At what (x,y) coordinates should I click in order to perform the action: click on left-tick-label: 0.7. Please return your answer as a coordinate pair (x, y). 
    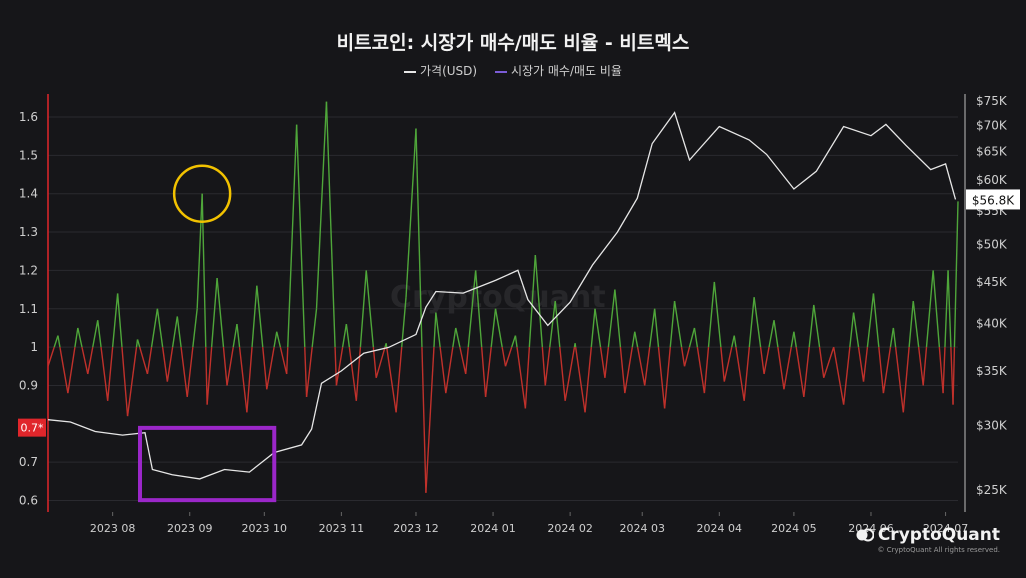
    Looking at the image, I should click on (28, 462).